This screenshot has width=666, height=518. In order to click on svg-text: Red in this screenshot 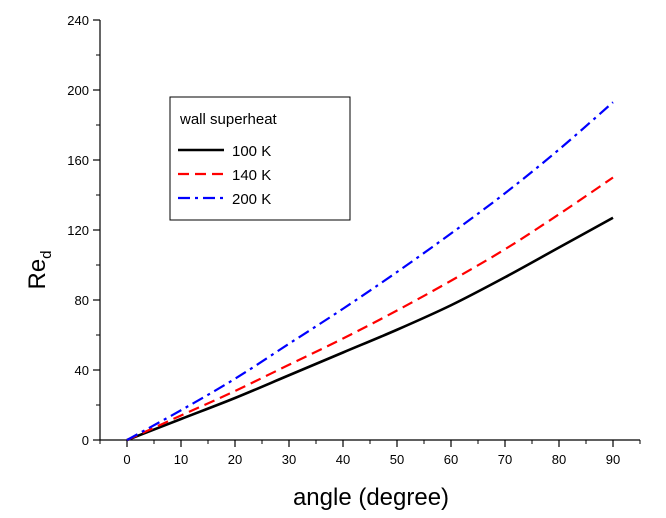, I will do `click(39, 269)`.